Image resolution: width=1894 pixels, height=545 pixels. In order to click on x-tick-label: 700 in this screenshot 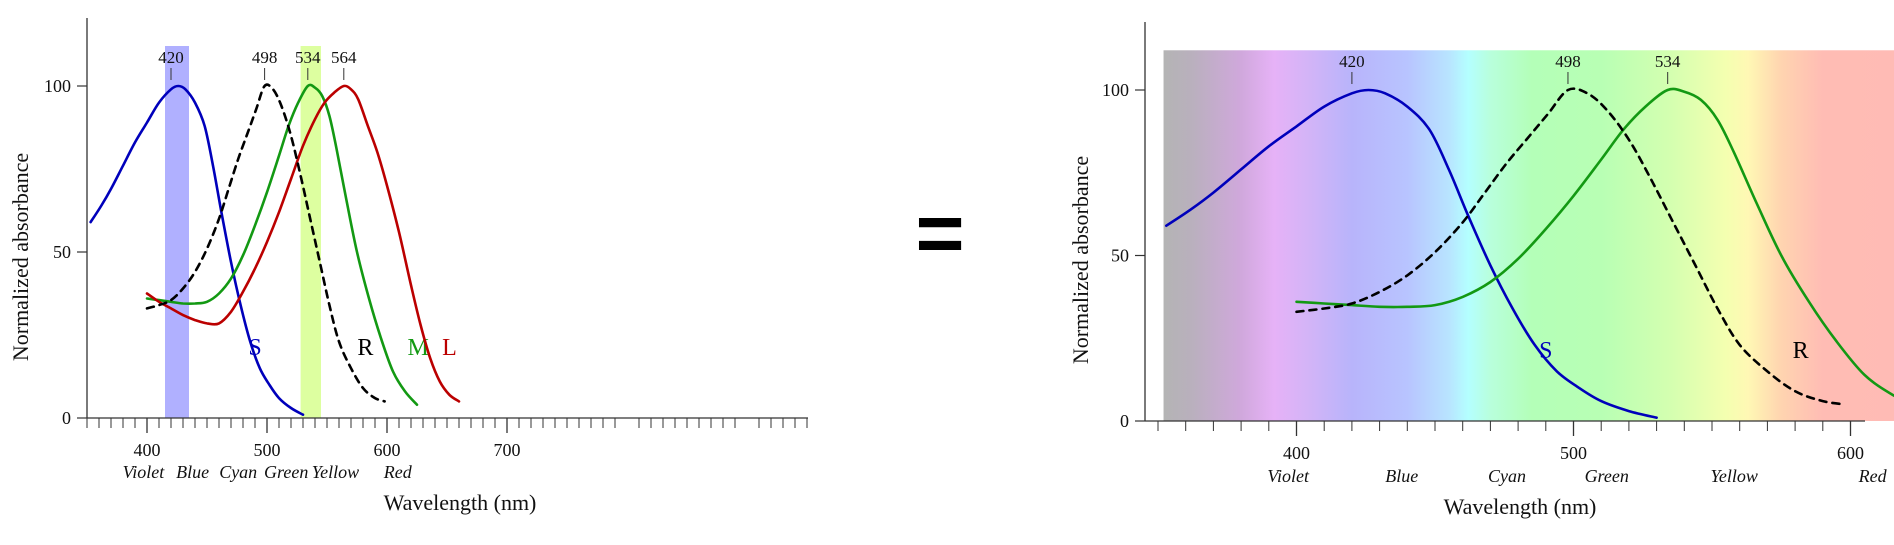, I will do `click(507, 450)`.